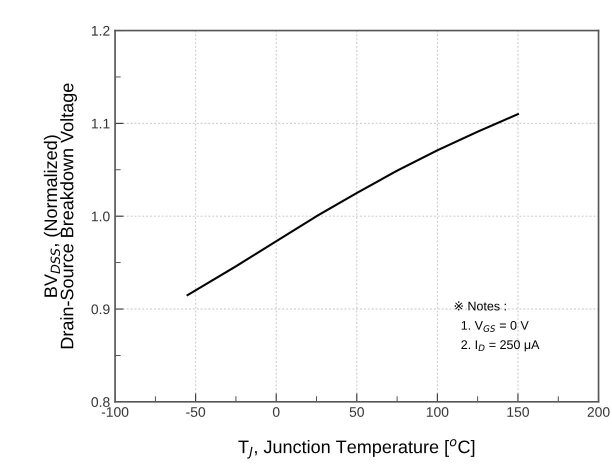 The height and width of the screenshot is (470, 612). What do you see at coordinates (500, 346) in the screenshot?
I see `annotation: 2. I$_{D}$ = 250 μA` at bounding box center [500, 346].